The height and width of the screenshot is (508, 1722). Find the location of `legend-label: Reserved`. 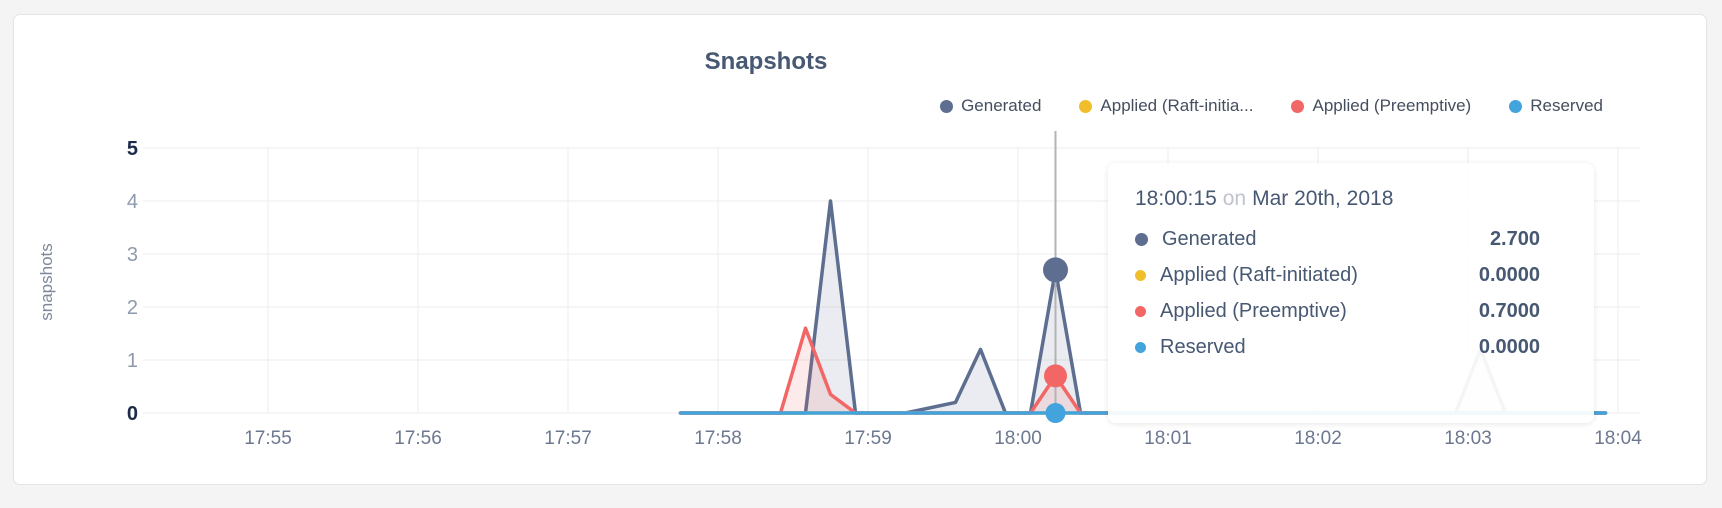

legend-label: Reserved is located at coordinates (1566, 105).